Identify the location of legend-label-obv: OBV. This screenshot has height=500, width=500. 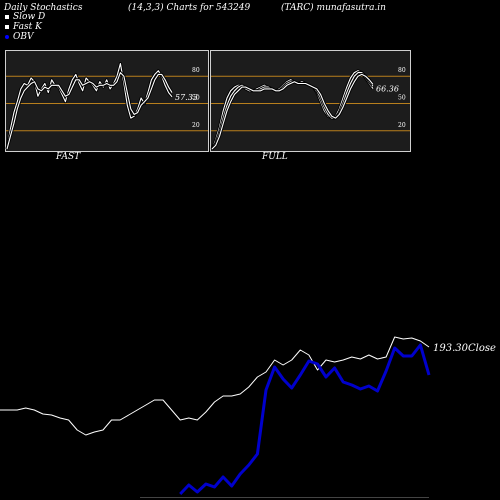
(23, 37).